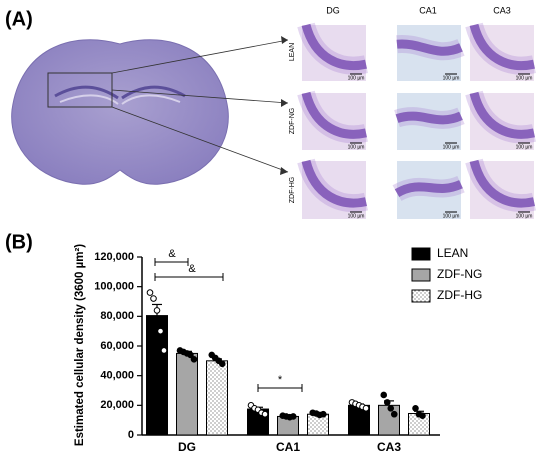 The image size is (550, 458). What do you see at coordinates (187, 447) in the screenshot?
I see `x-tick-label: DG` at bounding box center [187, 447].